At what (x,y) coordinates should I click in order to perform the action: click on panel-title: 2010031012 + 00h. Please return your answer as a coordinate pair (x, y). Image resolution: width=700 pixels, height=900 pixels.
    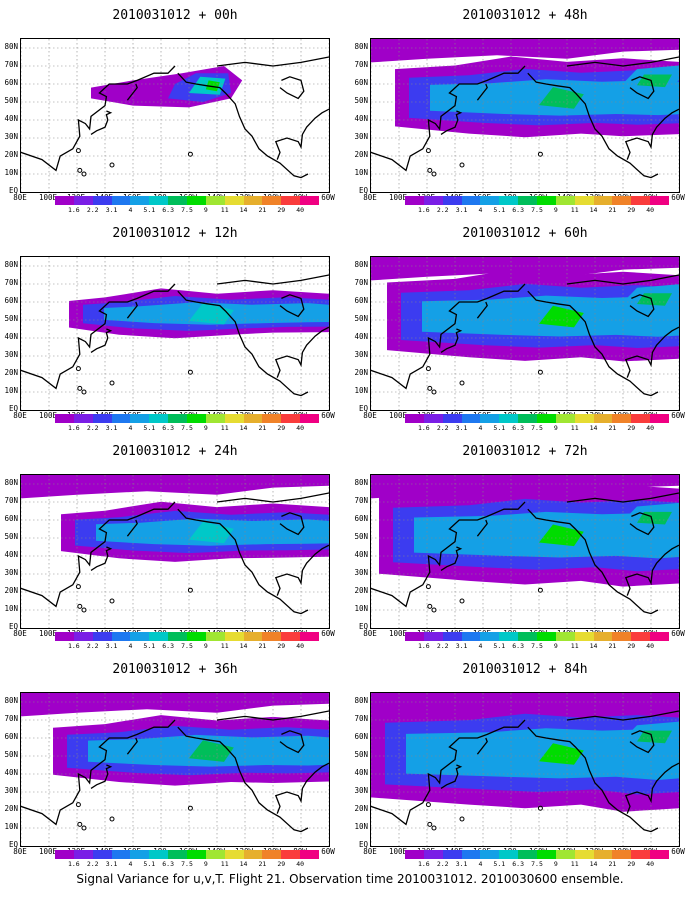
    Looking at the image, I should click on (175, 15).